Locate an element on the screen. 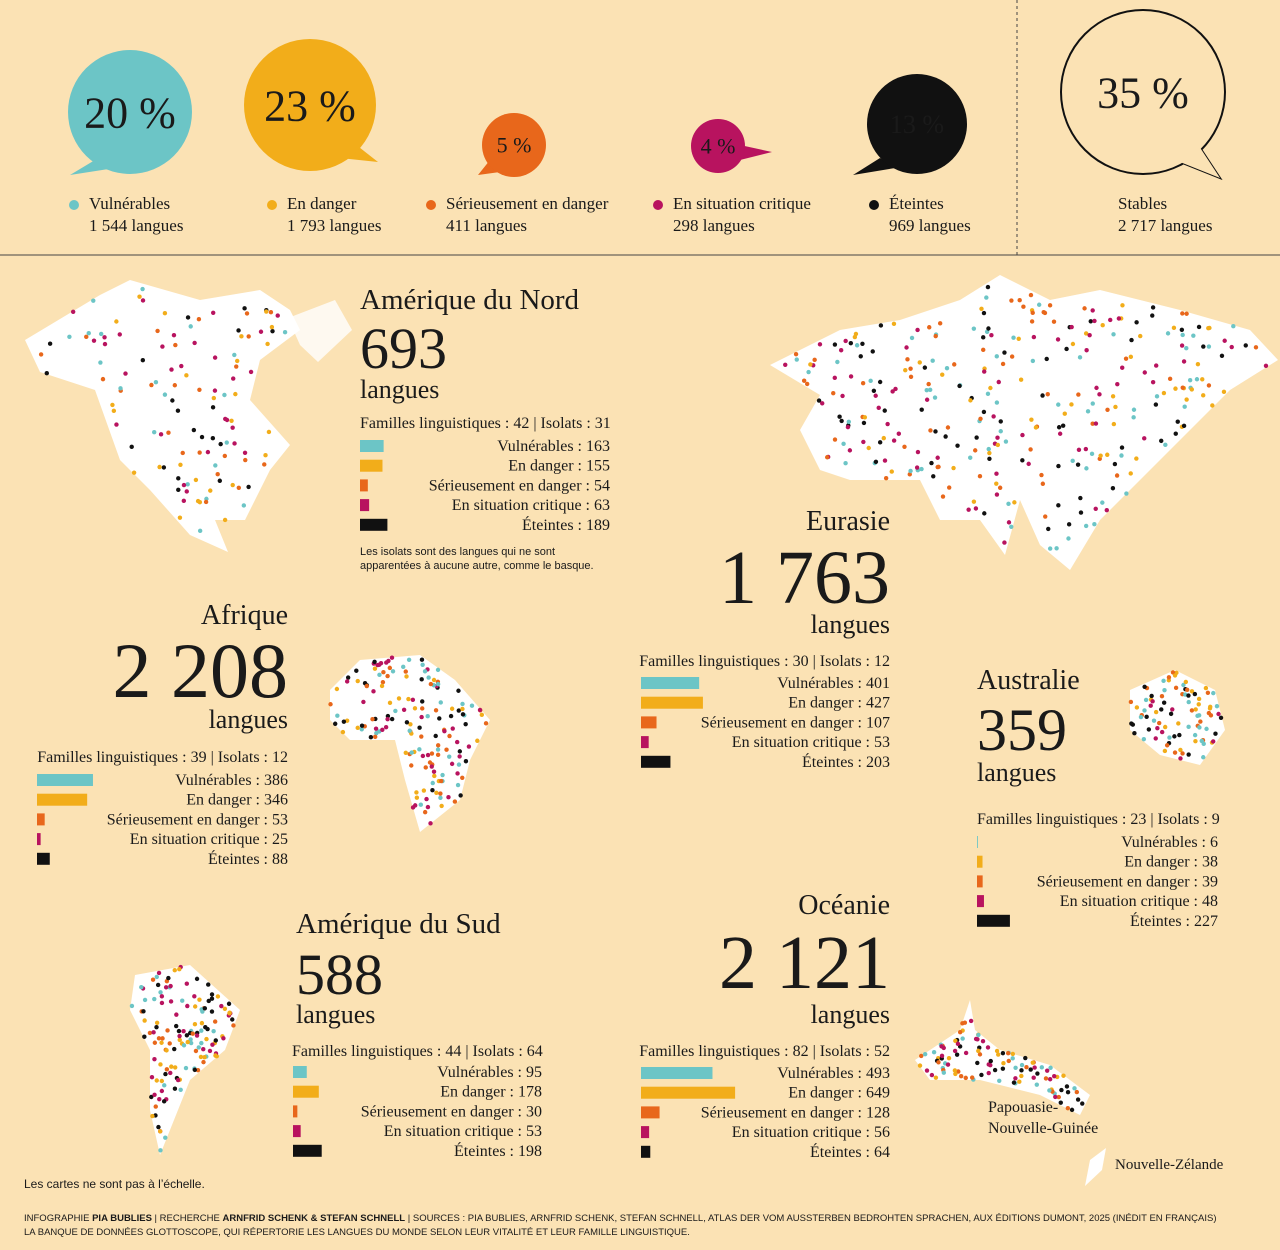 The width and height of the screenshot is (1280, 1250). bar-label: Éteintes : 203 is located at coordinates (846, 761).